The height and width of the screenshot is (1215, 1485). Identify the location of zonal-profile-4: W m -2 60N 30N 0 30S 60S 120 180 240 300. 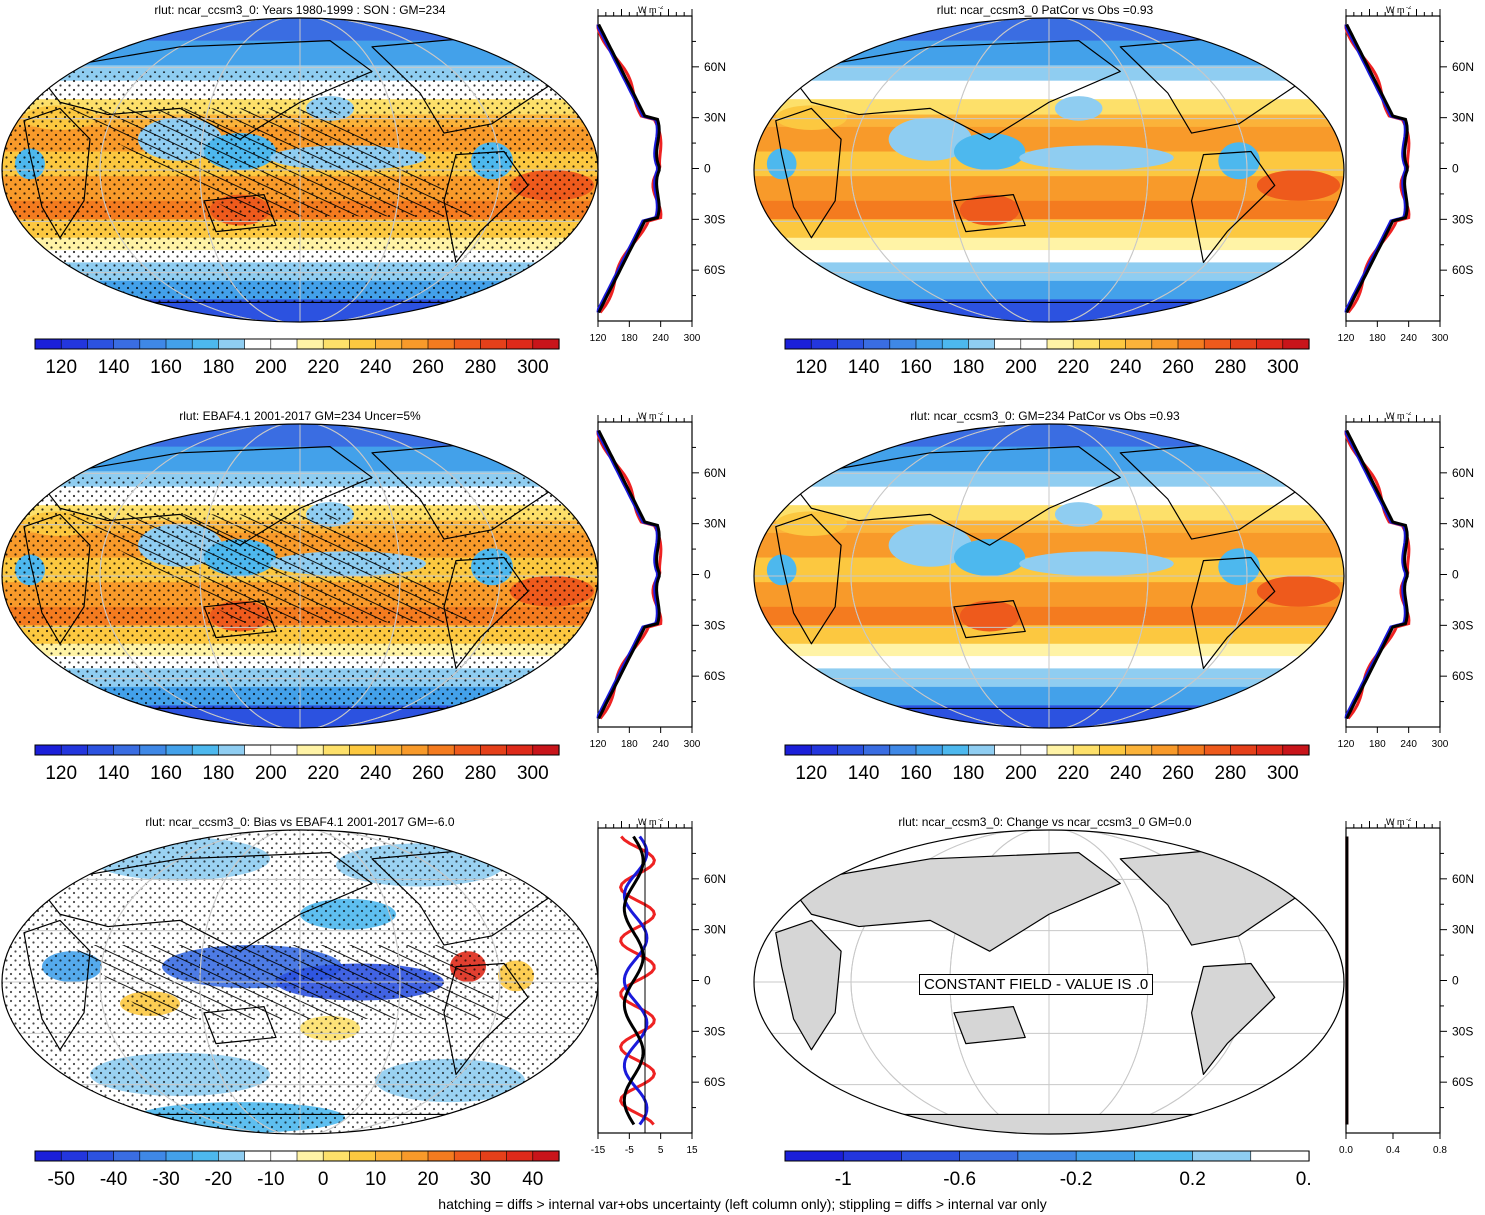
(1406, 581).